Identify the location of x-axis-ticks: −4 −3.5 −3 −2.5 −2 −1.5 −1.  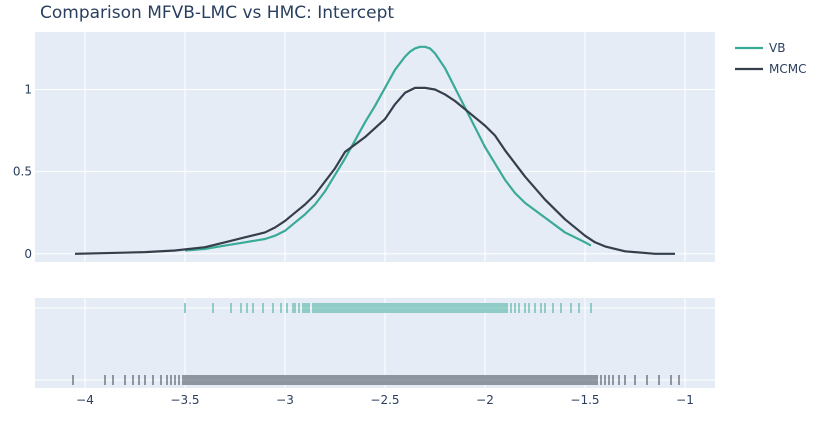
(385, 400).